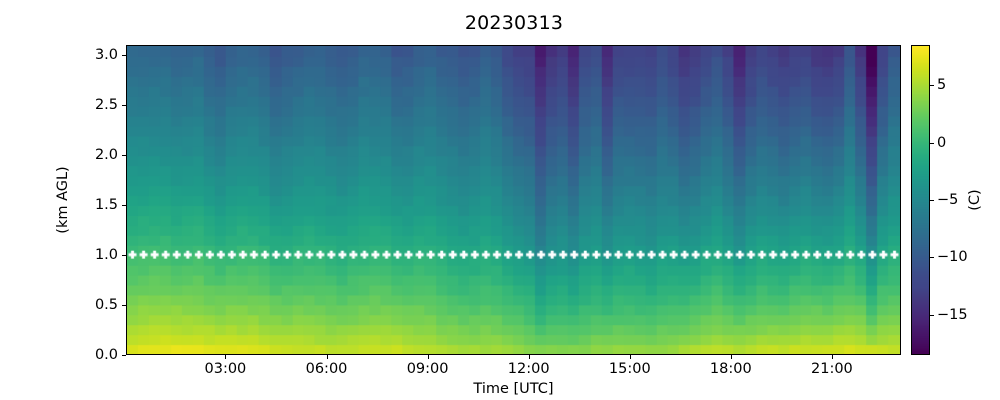  Describe the element at coordinates (106, 255) in the screenshot. I see `y-tick-label: 1.0` at that location.